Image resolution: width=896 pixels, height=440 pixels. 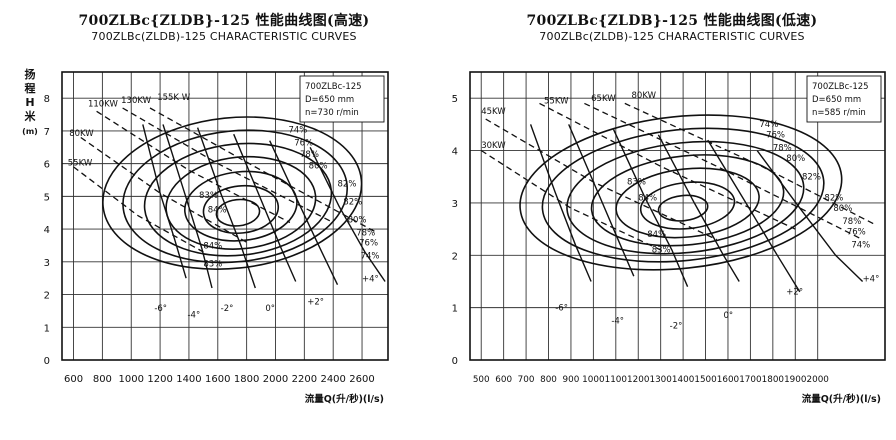 What do you see at coordinates (47, 99) in the screenshot?
I see `y-tick-label: 8` at bounding box center [47, 99].